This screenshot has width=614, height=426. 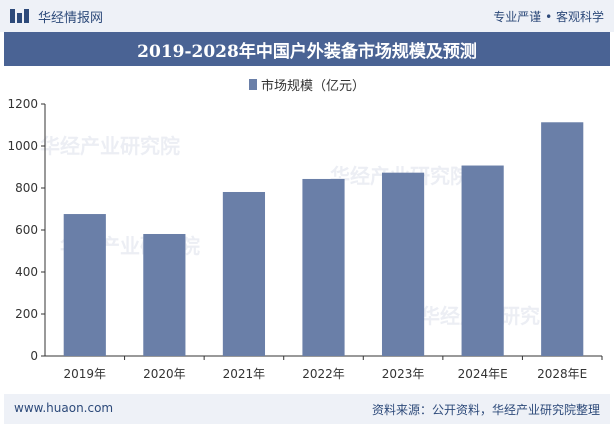 What do you see at coordinates (26, 230) in the screenshot?
I see `y-tick-label: 600` at bounding box center [26, 230].